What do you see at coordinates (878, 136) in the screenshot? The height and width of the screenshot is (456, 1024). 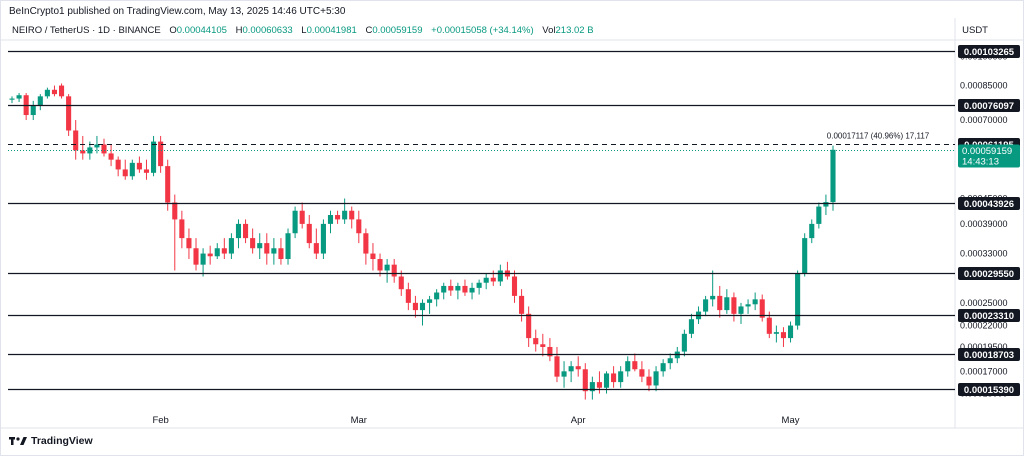 I see `measure-annotation: 0.00017117 (40.96%) 17,117` at bounding box center [878, 136].